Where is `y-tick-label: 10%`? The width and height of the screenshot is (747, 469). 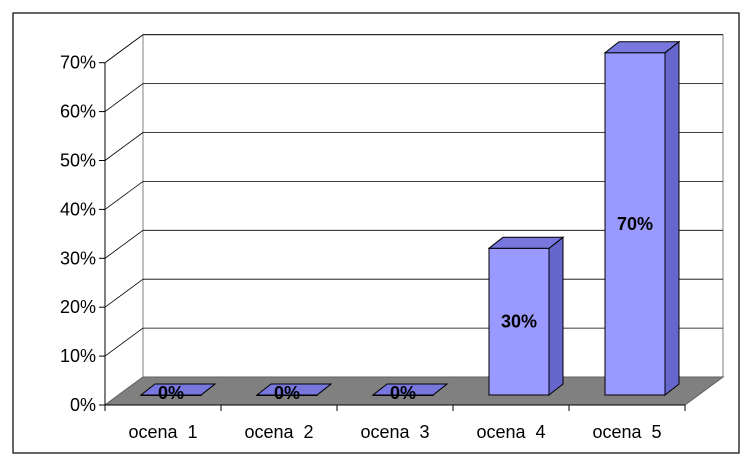 y-tick-label: 10% is located at coordinates (78, 356).